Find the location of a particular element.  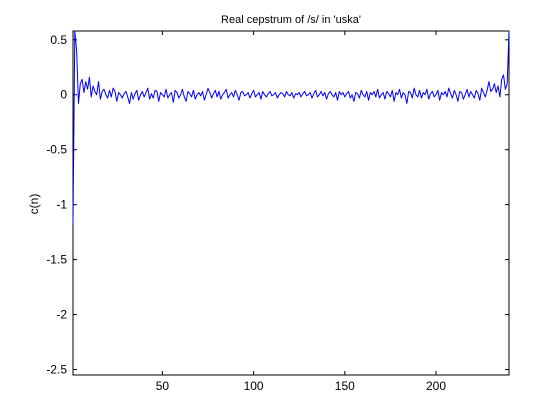

y-tick-label: -2 is located at coordinates (61, 315).